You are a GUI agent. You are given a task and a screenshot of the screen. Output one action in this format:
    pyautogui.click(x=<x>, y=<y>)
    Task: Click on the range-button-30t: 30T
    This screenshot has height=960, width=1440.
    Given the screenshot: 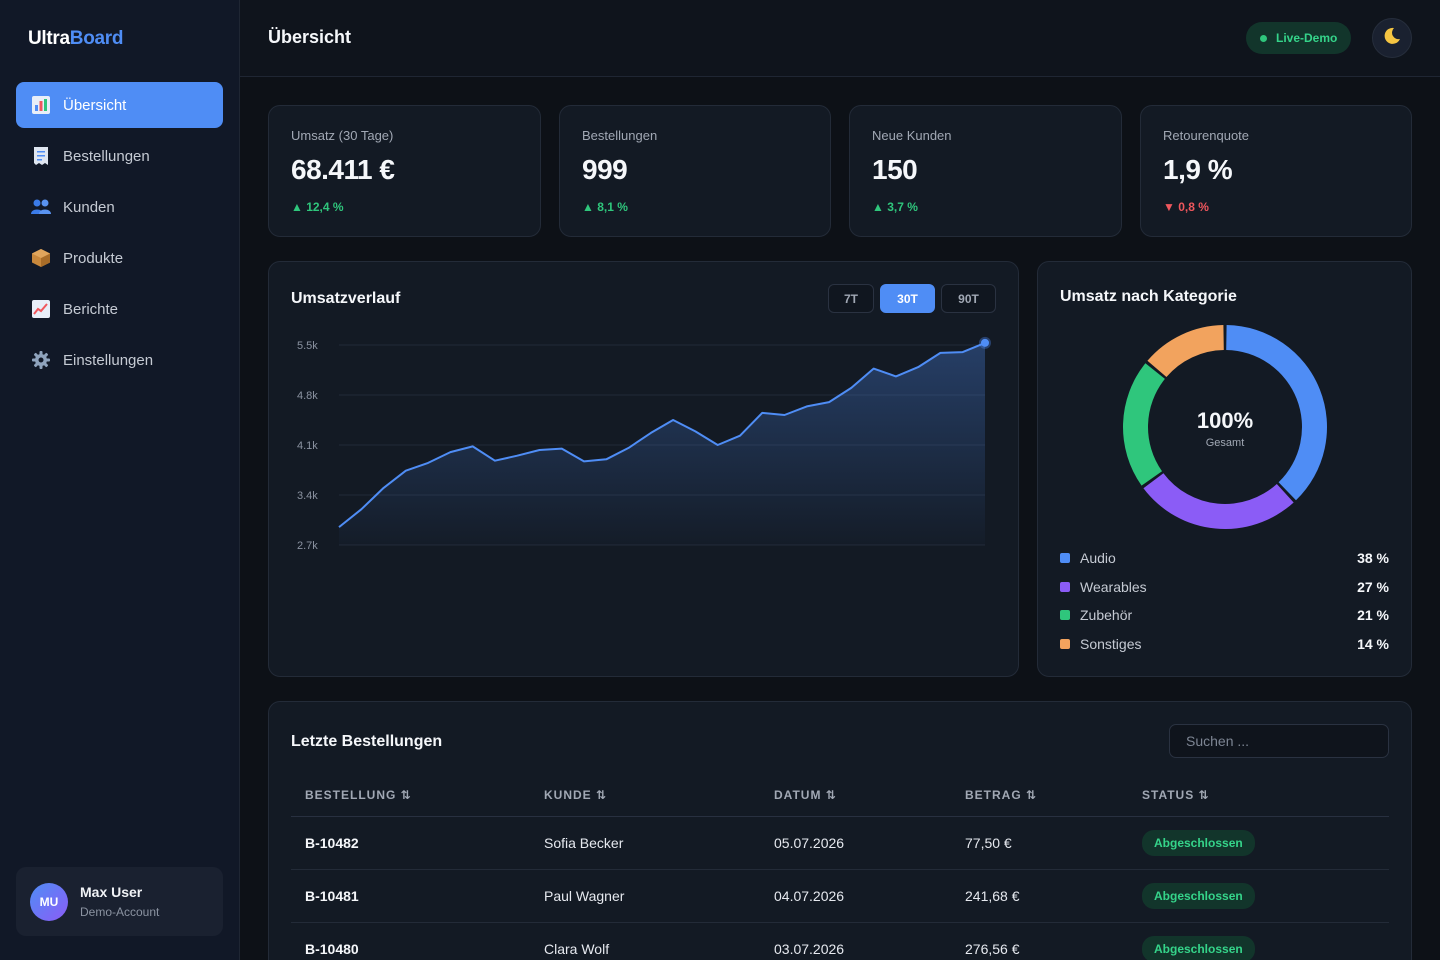 What is the action you would take?
    pyautogui.click(x=907, y=298)
    